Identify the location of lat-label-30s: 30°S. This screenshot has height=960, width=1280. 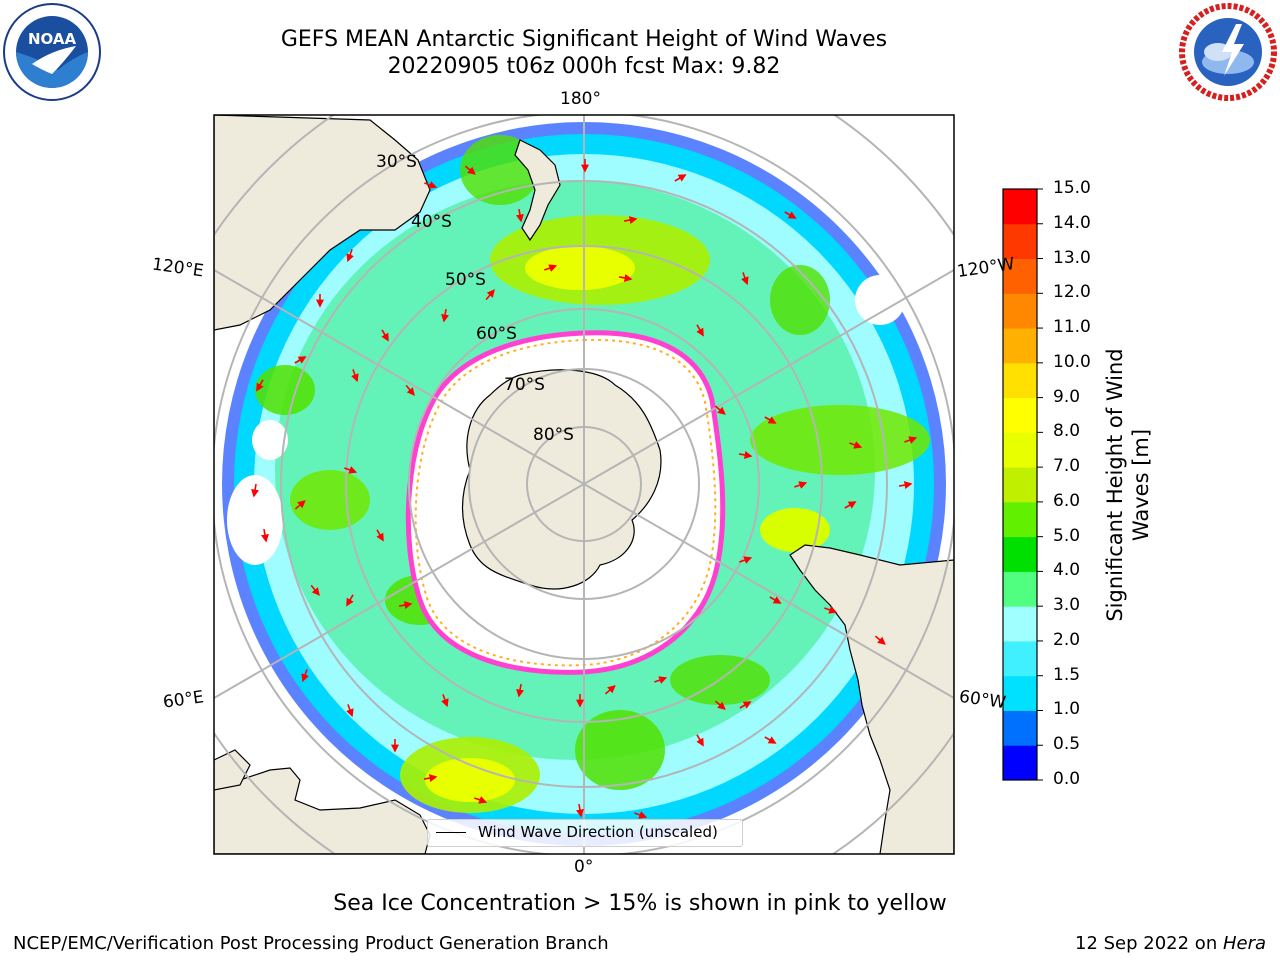
(396, 162).